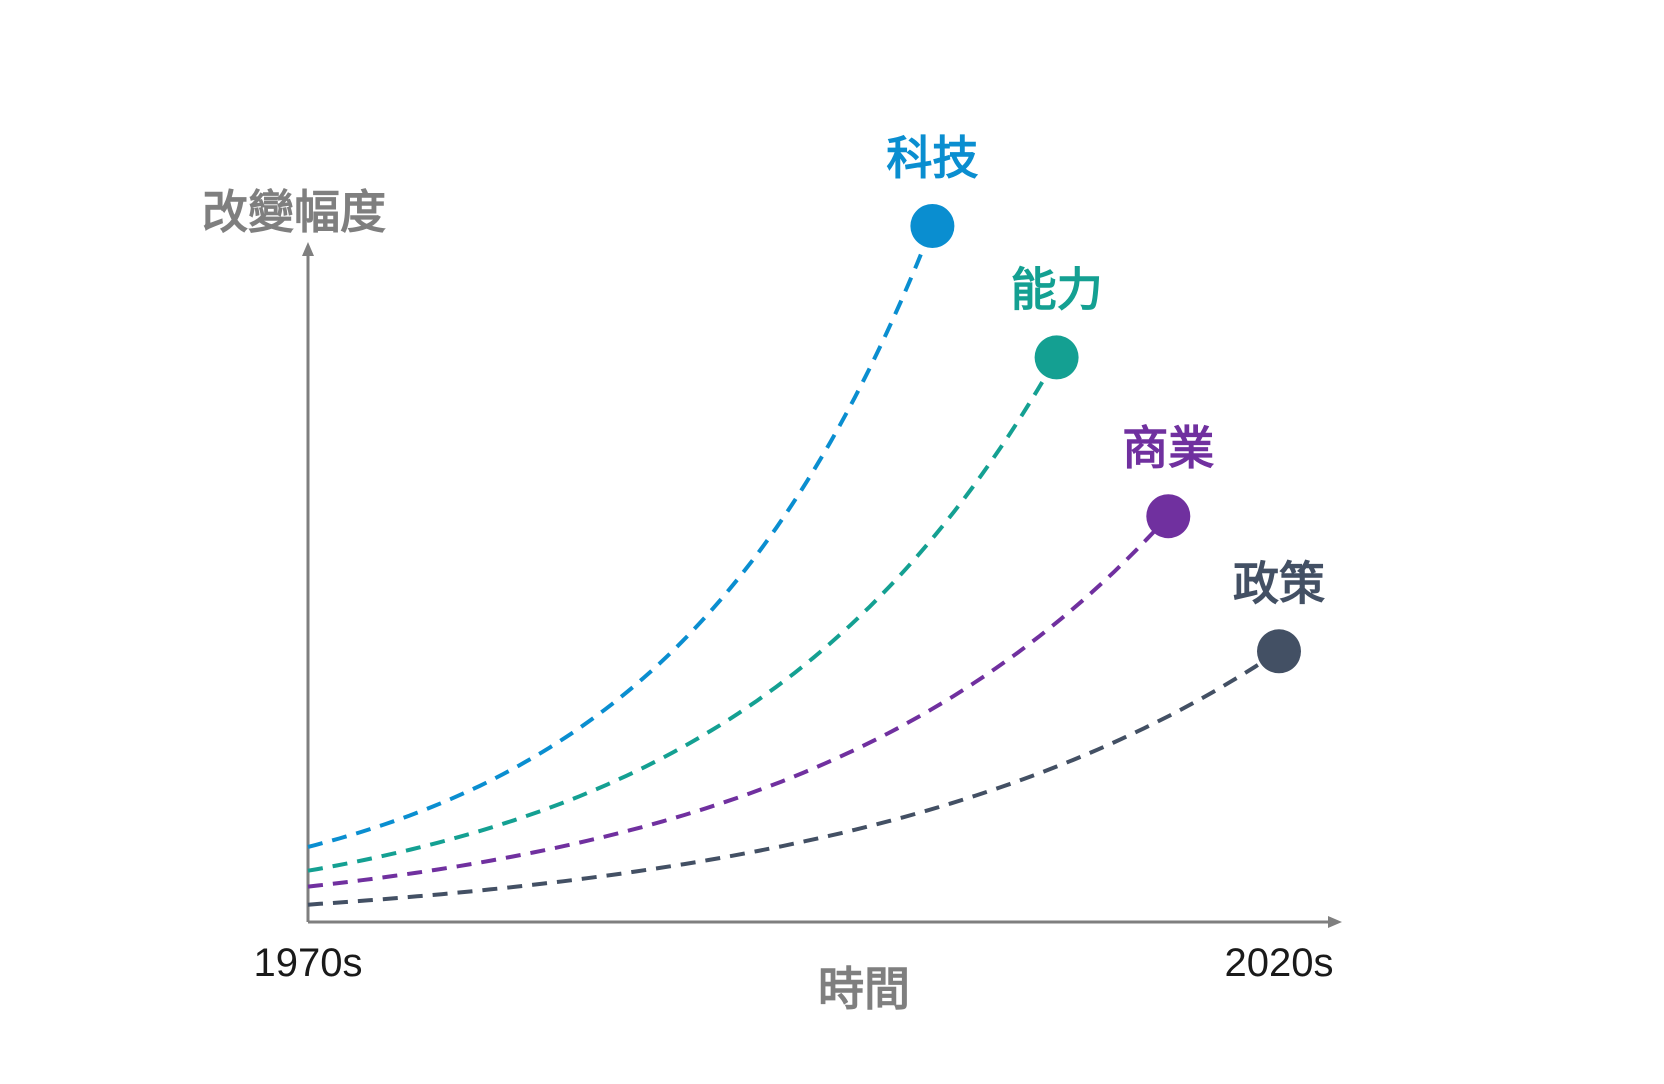  Describe the element at coordinates (1168, 448) in the screenshot. I see `series-label: 商業` at that location.